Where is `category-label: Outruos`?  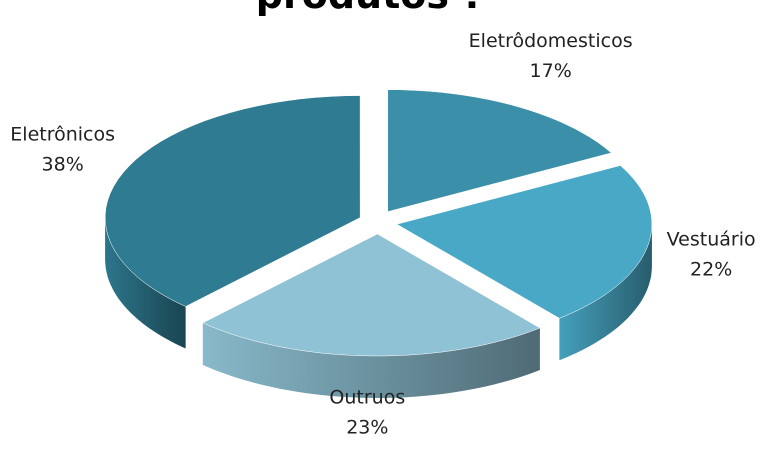
category-label: Outruos is located at coordinates (367, 398).